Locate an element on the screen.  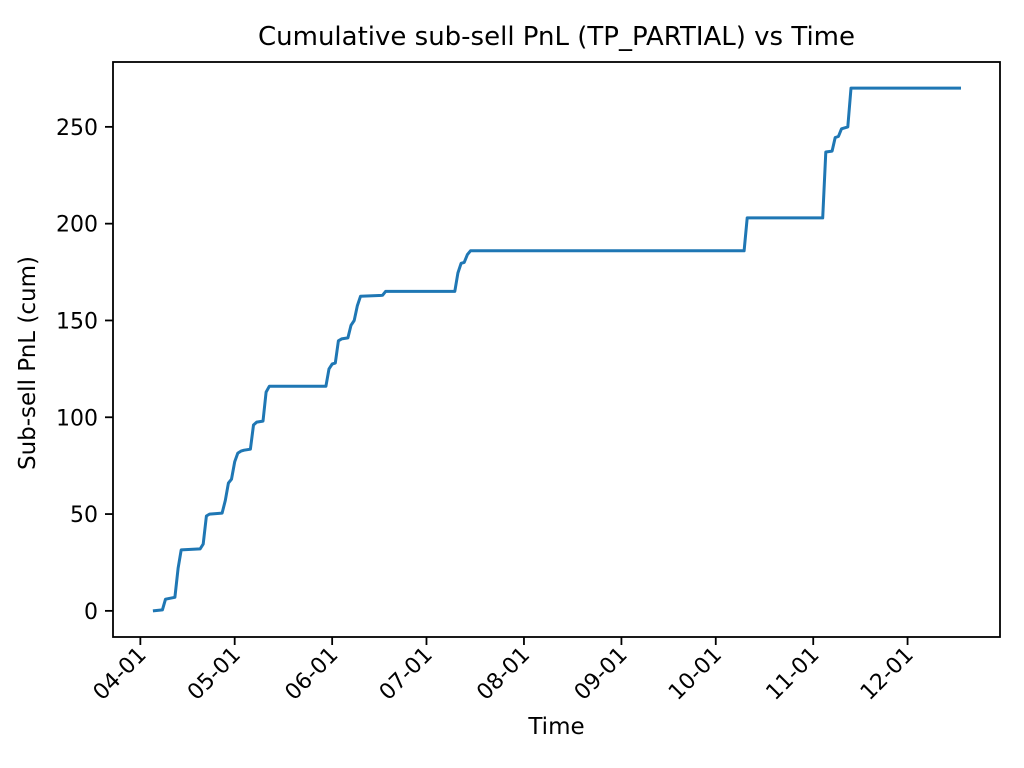
x-tick-label: 06-01 is located at coordinates (312, 674).